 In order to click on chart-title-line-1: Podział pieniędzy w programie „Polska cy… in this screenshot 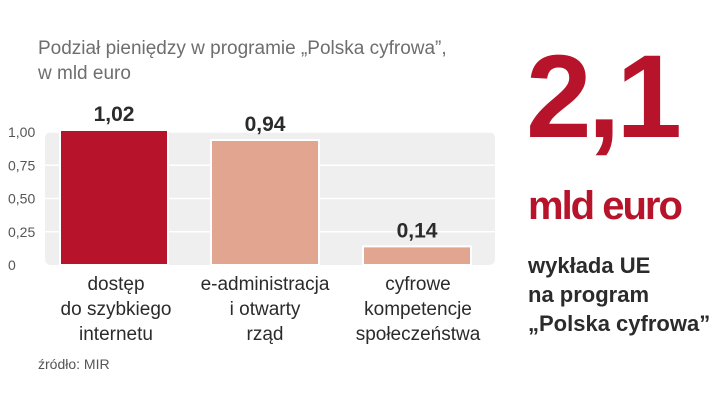, I will do `click(242, 48)`.